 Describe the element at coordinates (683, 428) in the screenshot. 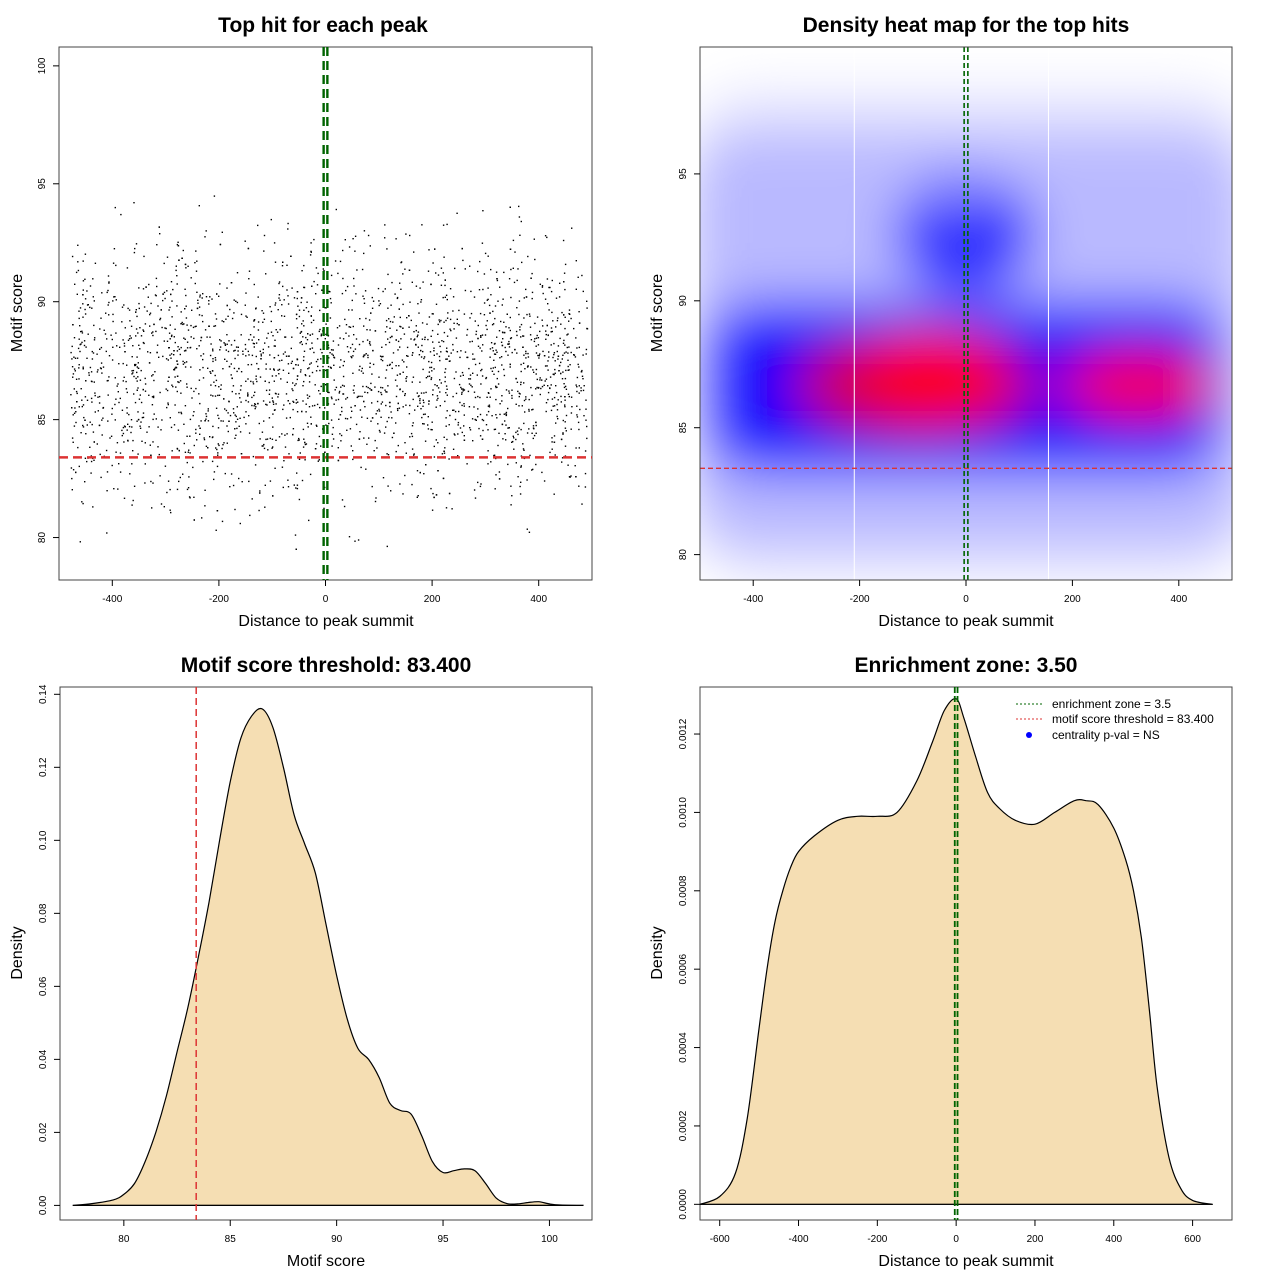

I see `heatmap-y-tick-label: 85` at that location.